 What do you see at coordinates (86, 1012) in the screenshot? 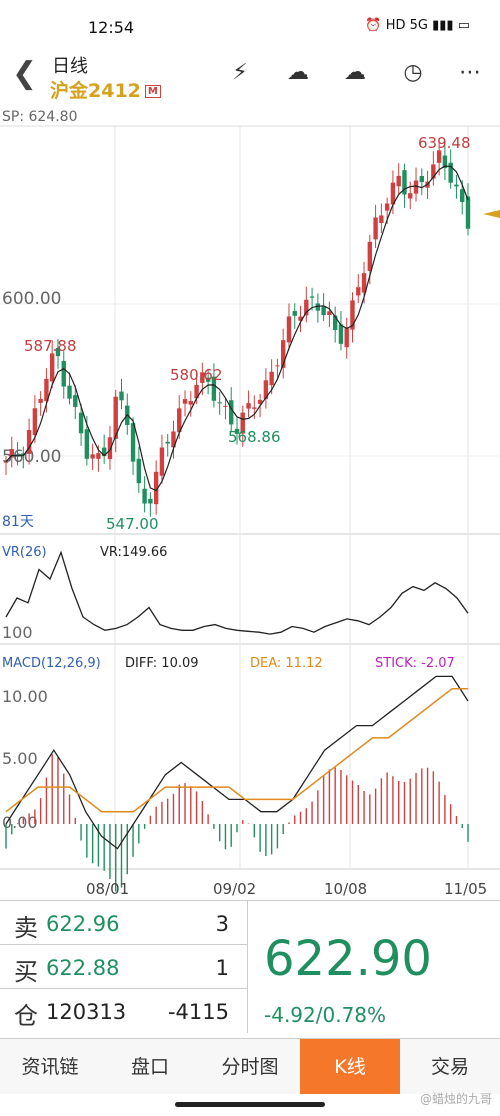
I see `oi-value: 120313` at bounding box center [86, 1012].